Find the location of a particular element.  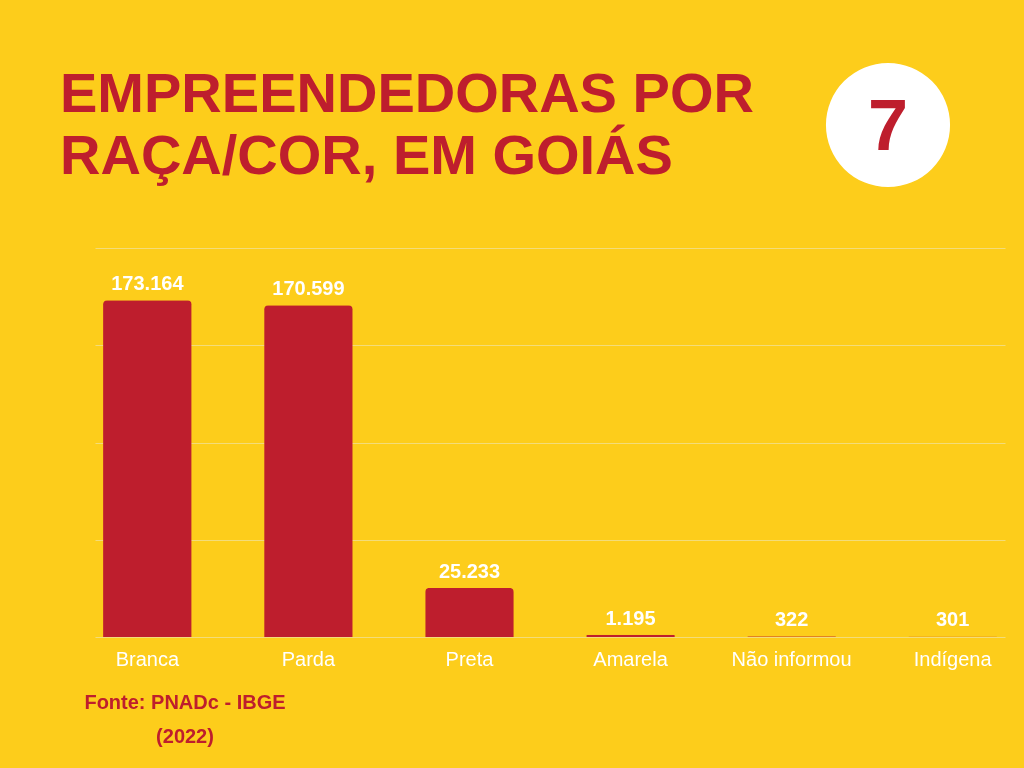

x-tick-label: Não informou is located at coordinates (791, 658).